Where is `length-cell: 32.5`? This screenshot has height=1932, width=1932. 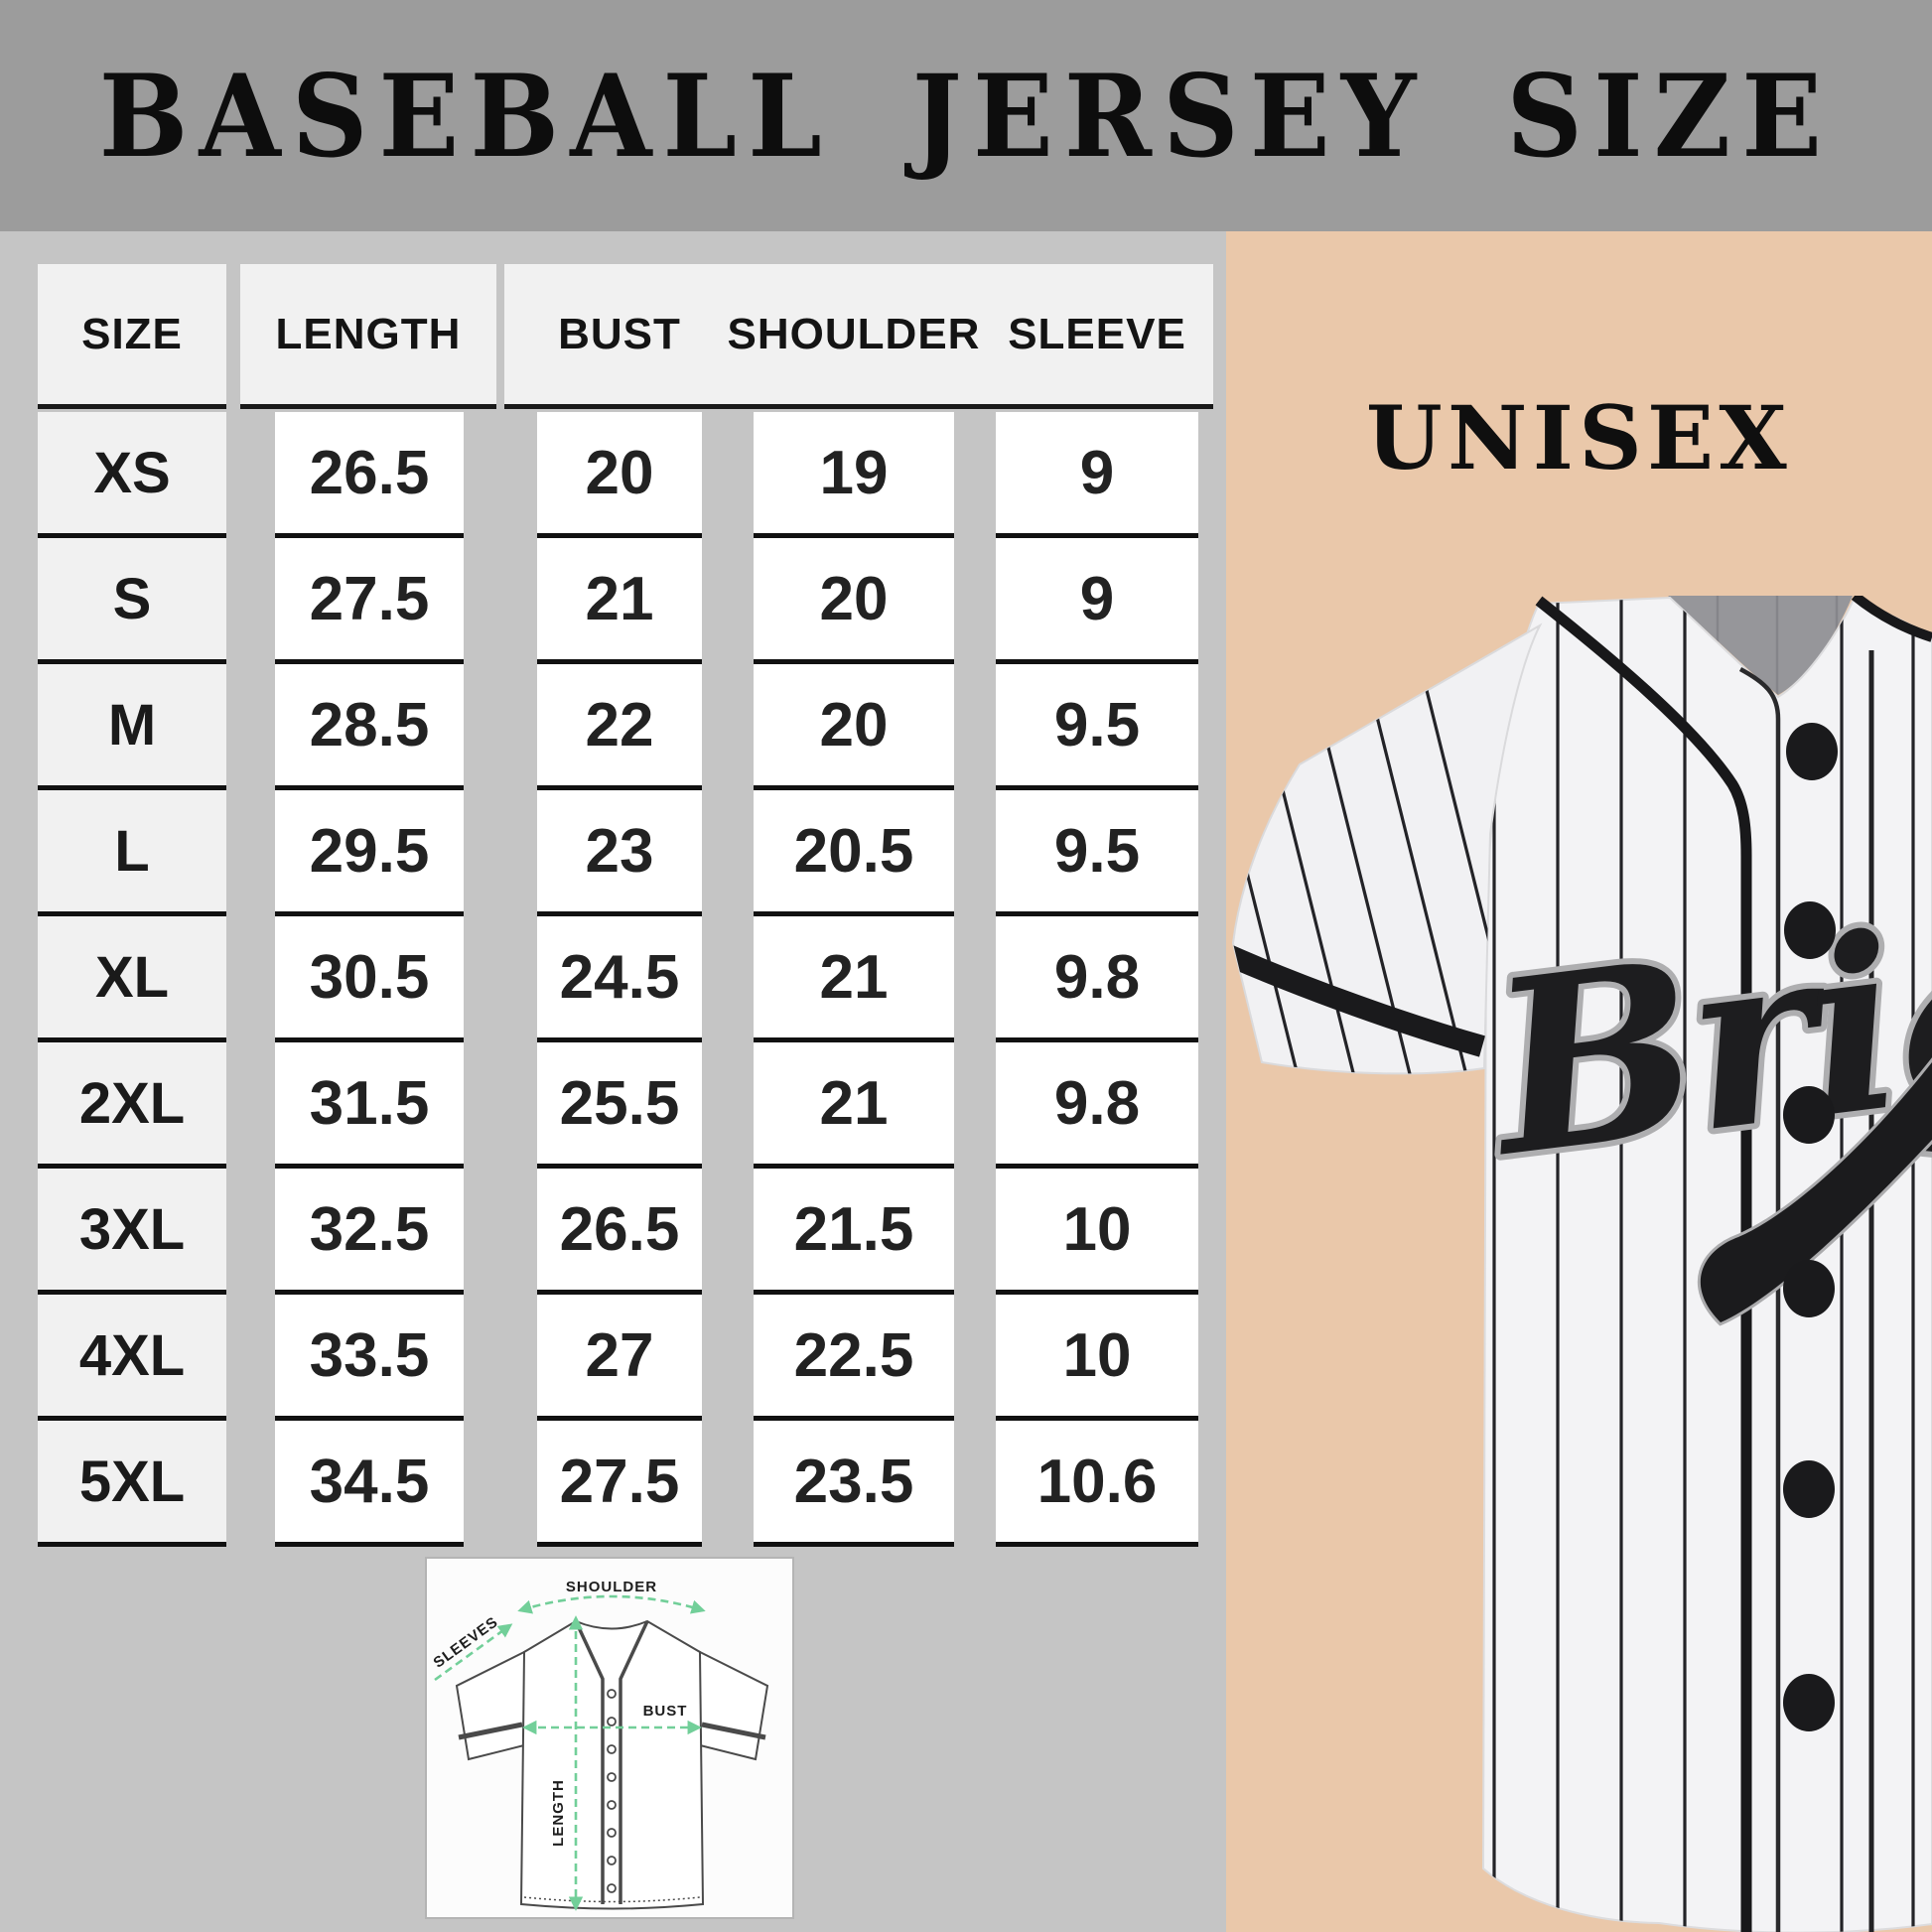
length-cell: 32.5 is located at coordinates (369, 1232).